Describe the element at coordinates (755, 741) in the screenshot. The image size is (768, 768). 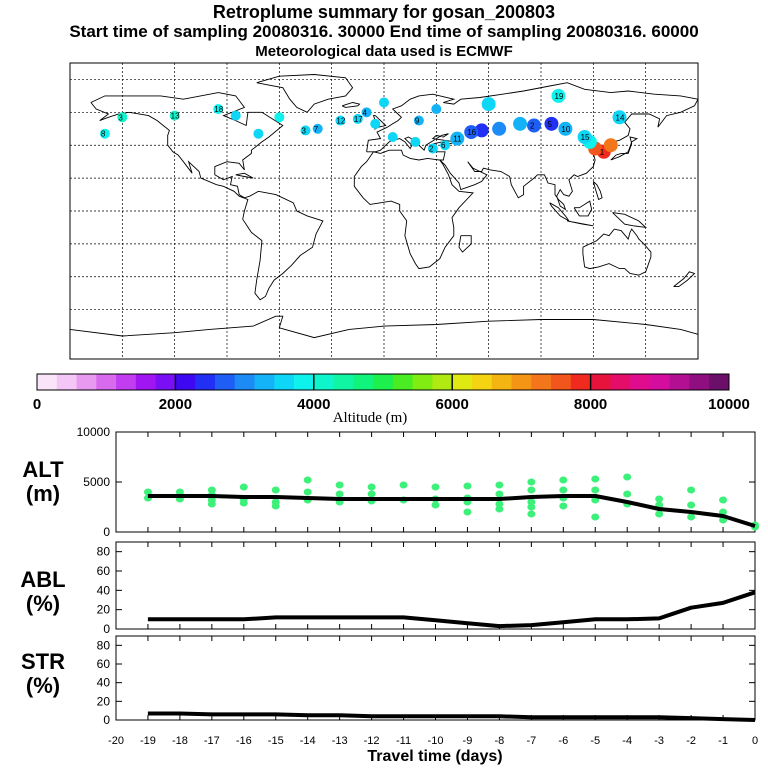
I see `x-tick-label: 0` at that location.